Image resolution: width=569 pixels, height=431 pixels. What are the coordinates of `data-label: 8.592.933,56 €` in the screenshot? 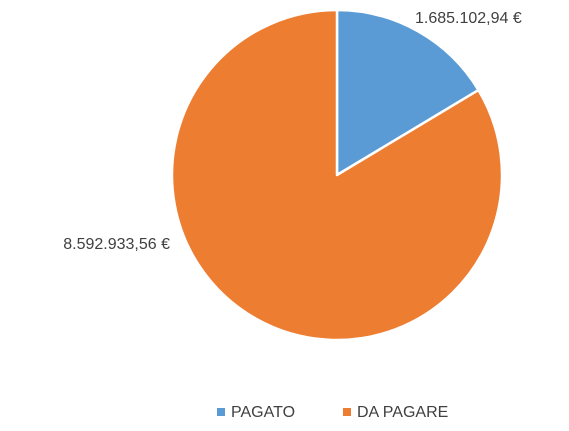 It's located at (116, 244).